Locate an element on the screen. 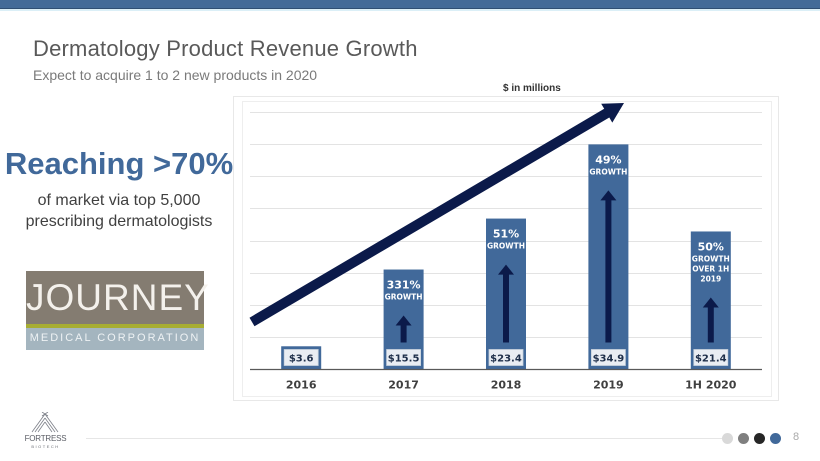  fortress-biotech-logo: FORTRESS BIOTECH is located at coordinates (45, 432).